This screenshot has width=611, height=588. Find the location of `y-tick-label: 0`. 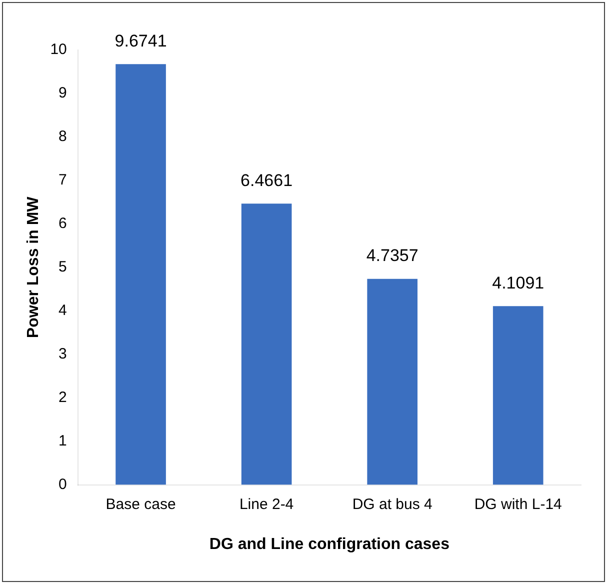

y-tick-label: 0 is located at coordinates (62, 484).